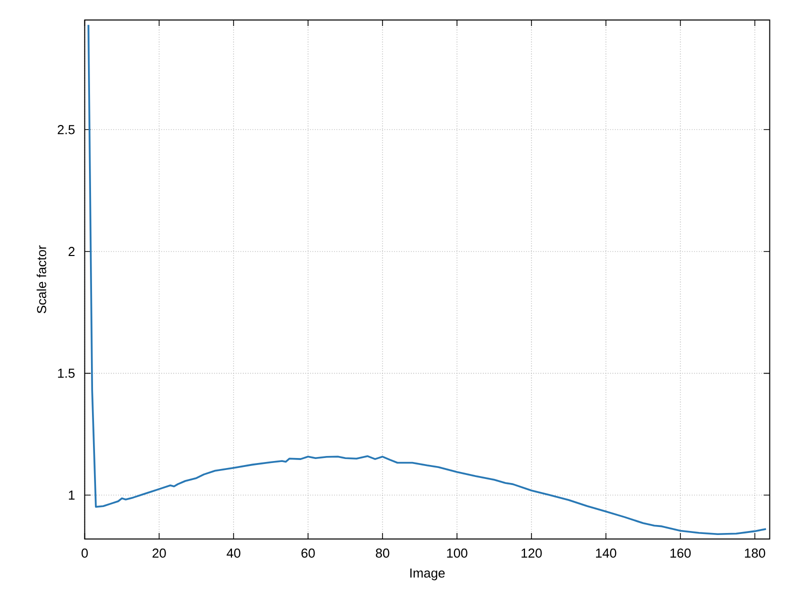  What do you see at coordinates (66, 129) in the screenshot?
I see `y-tick-label: 2.5` at bounding box center [66, 129].